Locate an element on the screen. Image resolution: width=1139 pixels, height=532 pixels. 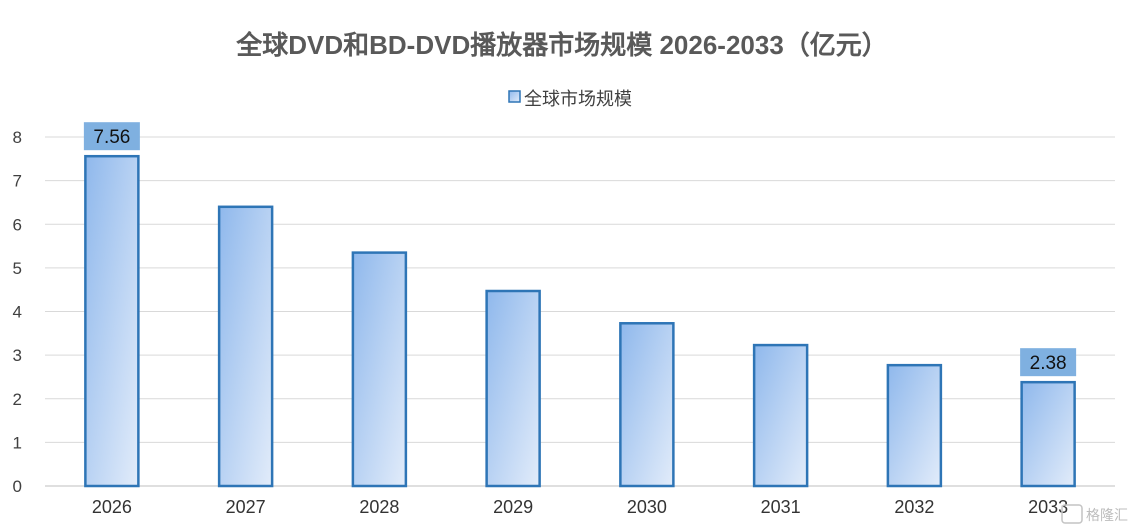
bar-2030 is located at coordinates (647, 405).